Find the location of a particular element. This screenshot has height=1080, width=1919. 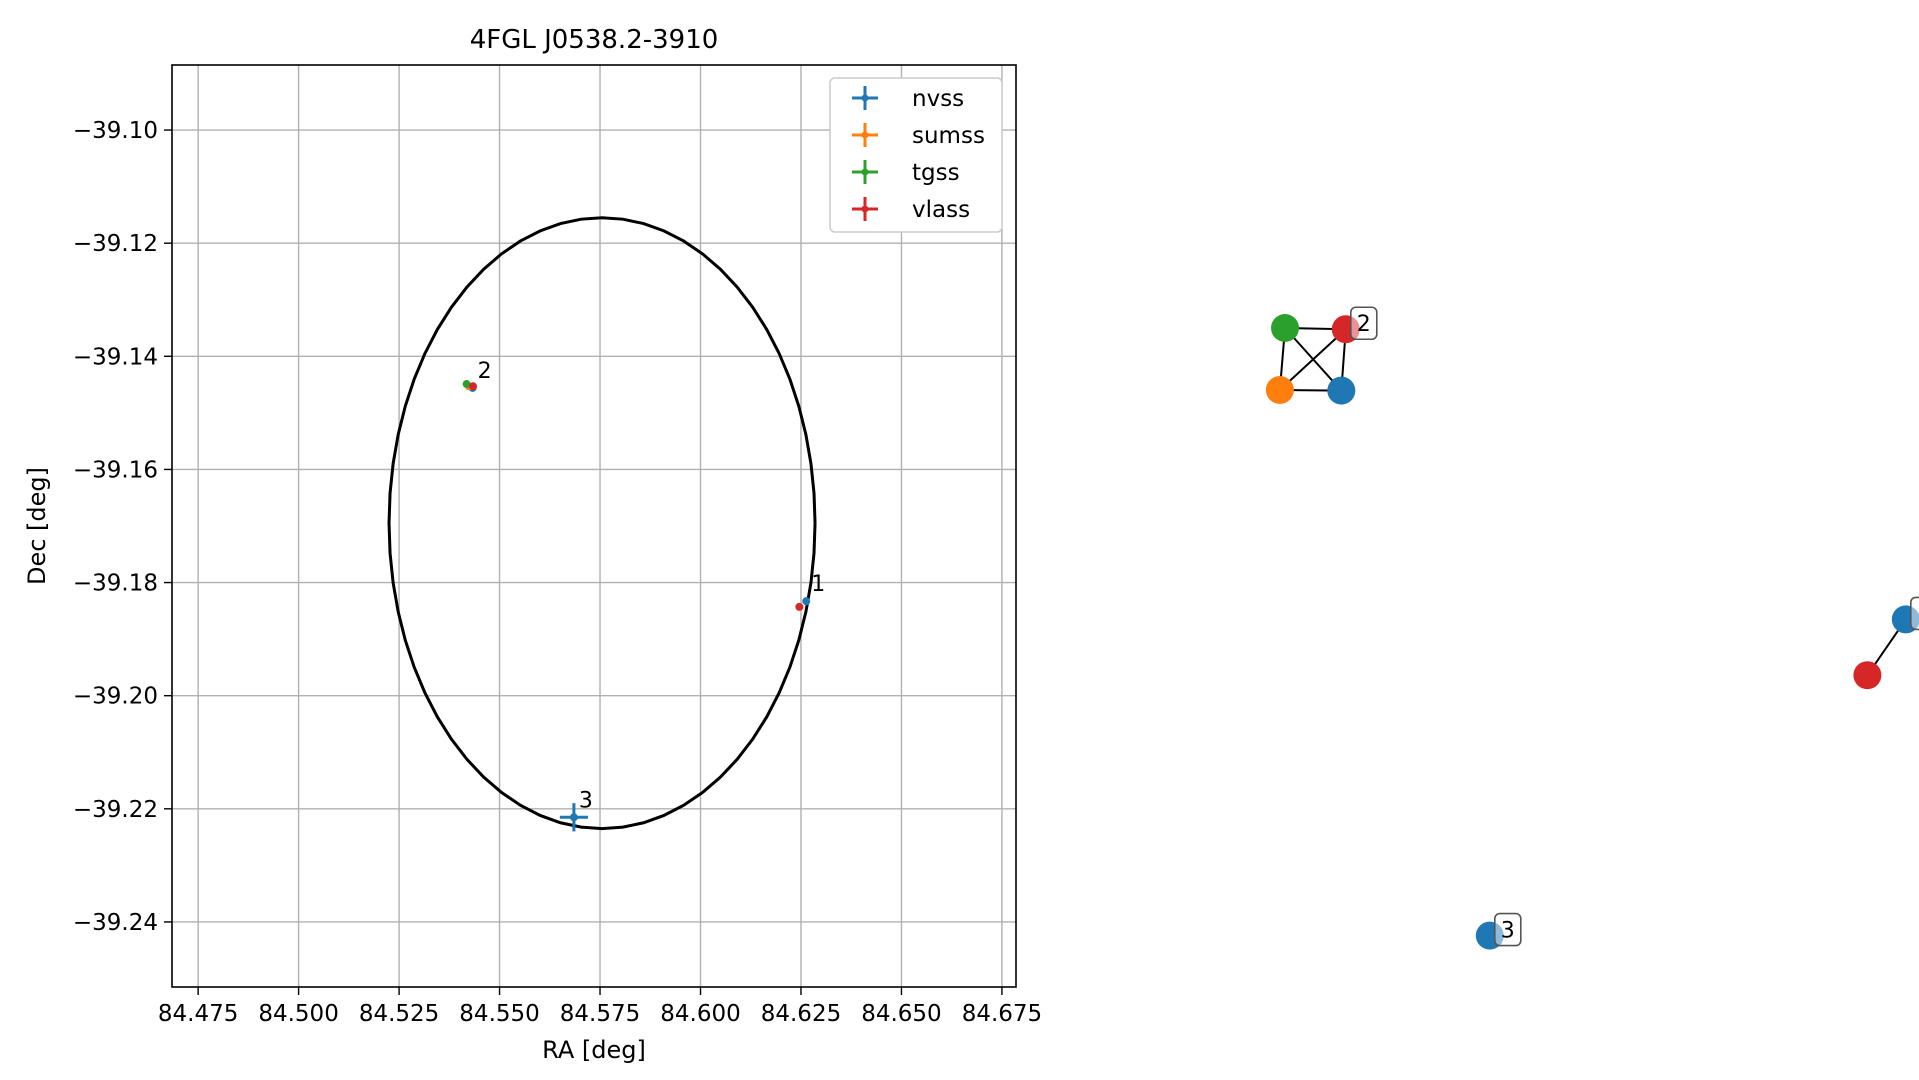

network-label-text: 2 is located at coordinates (1364, 324).